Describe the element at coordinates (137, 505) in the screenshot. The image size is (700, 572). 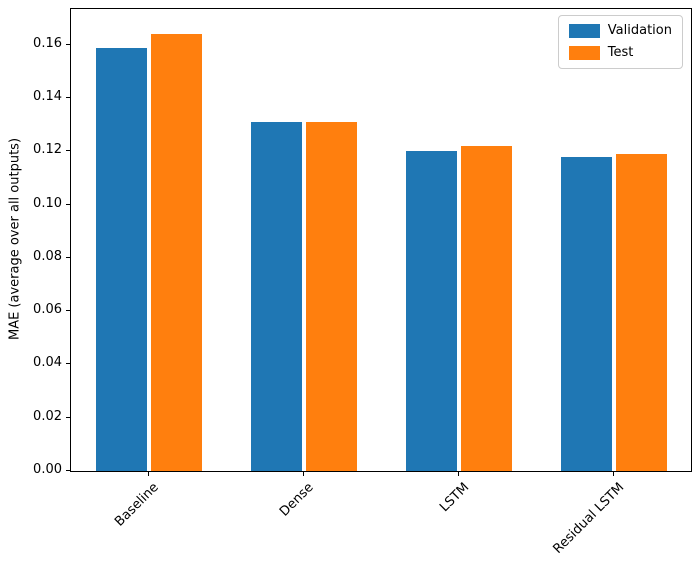
I see `x-tick-label-baseline: Baseline` at that location.